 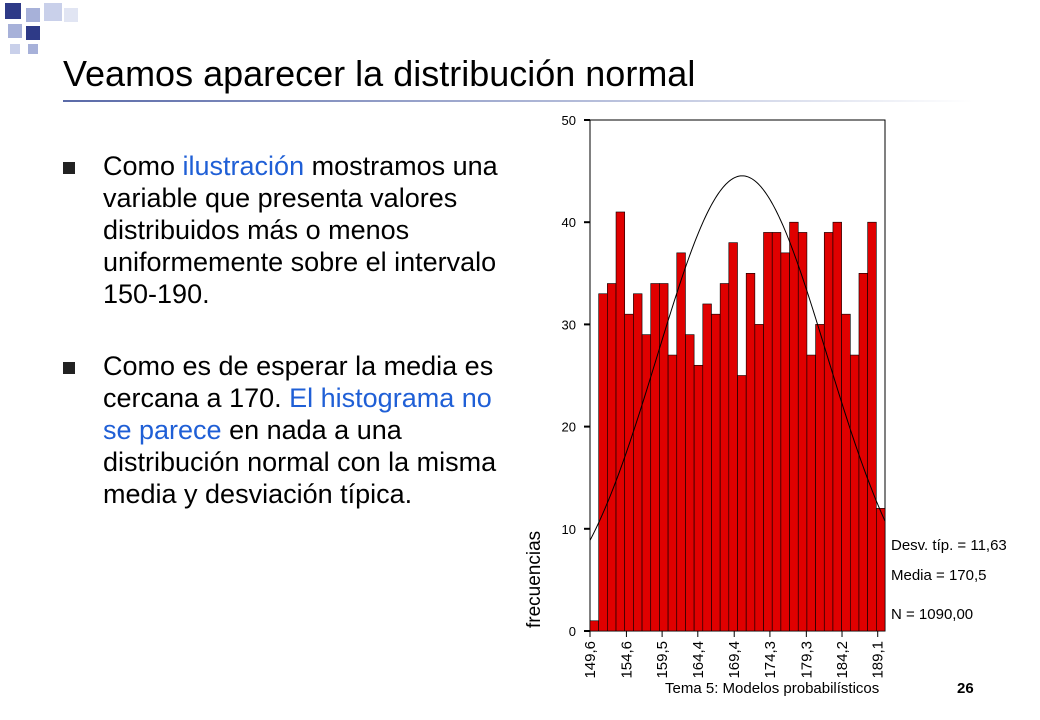 I want to click on stats-label: Desv. típ. = 11,63, so click(x=949, y=545).